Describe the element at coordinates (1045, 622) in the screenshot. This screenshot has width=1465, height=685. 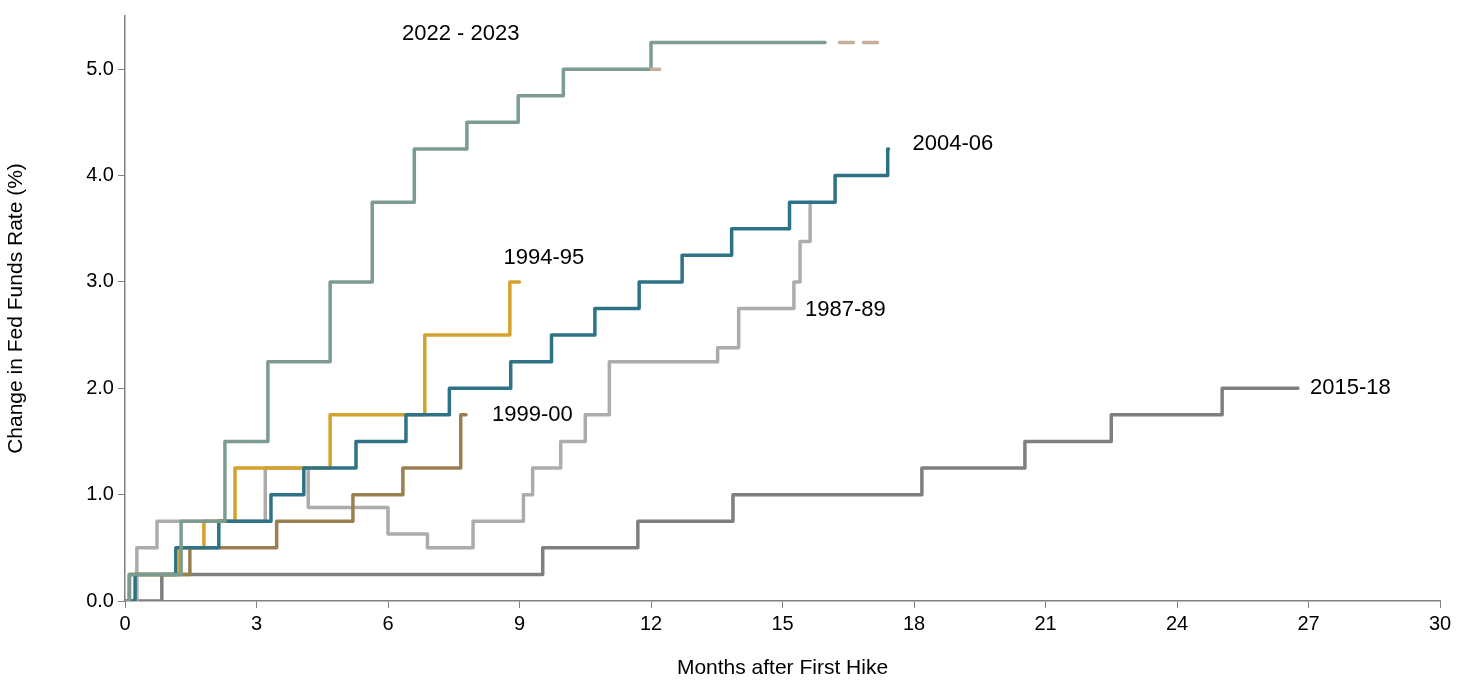
I see `x-tick-label: 21` at that location.